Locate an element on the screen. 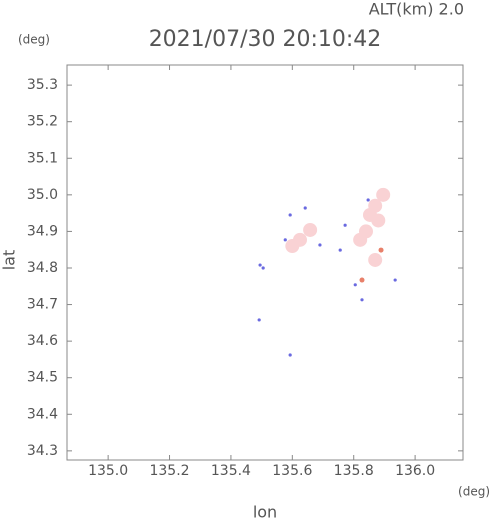 This screenshot has width=491, height=525. x-tick-label: 136.0 is located at coordinates (415, 471).